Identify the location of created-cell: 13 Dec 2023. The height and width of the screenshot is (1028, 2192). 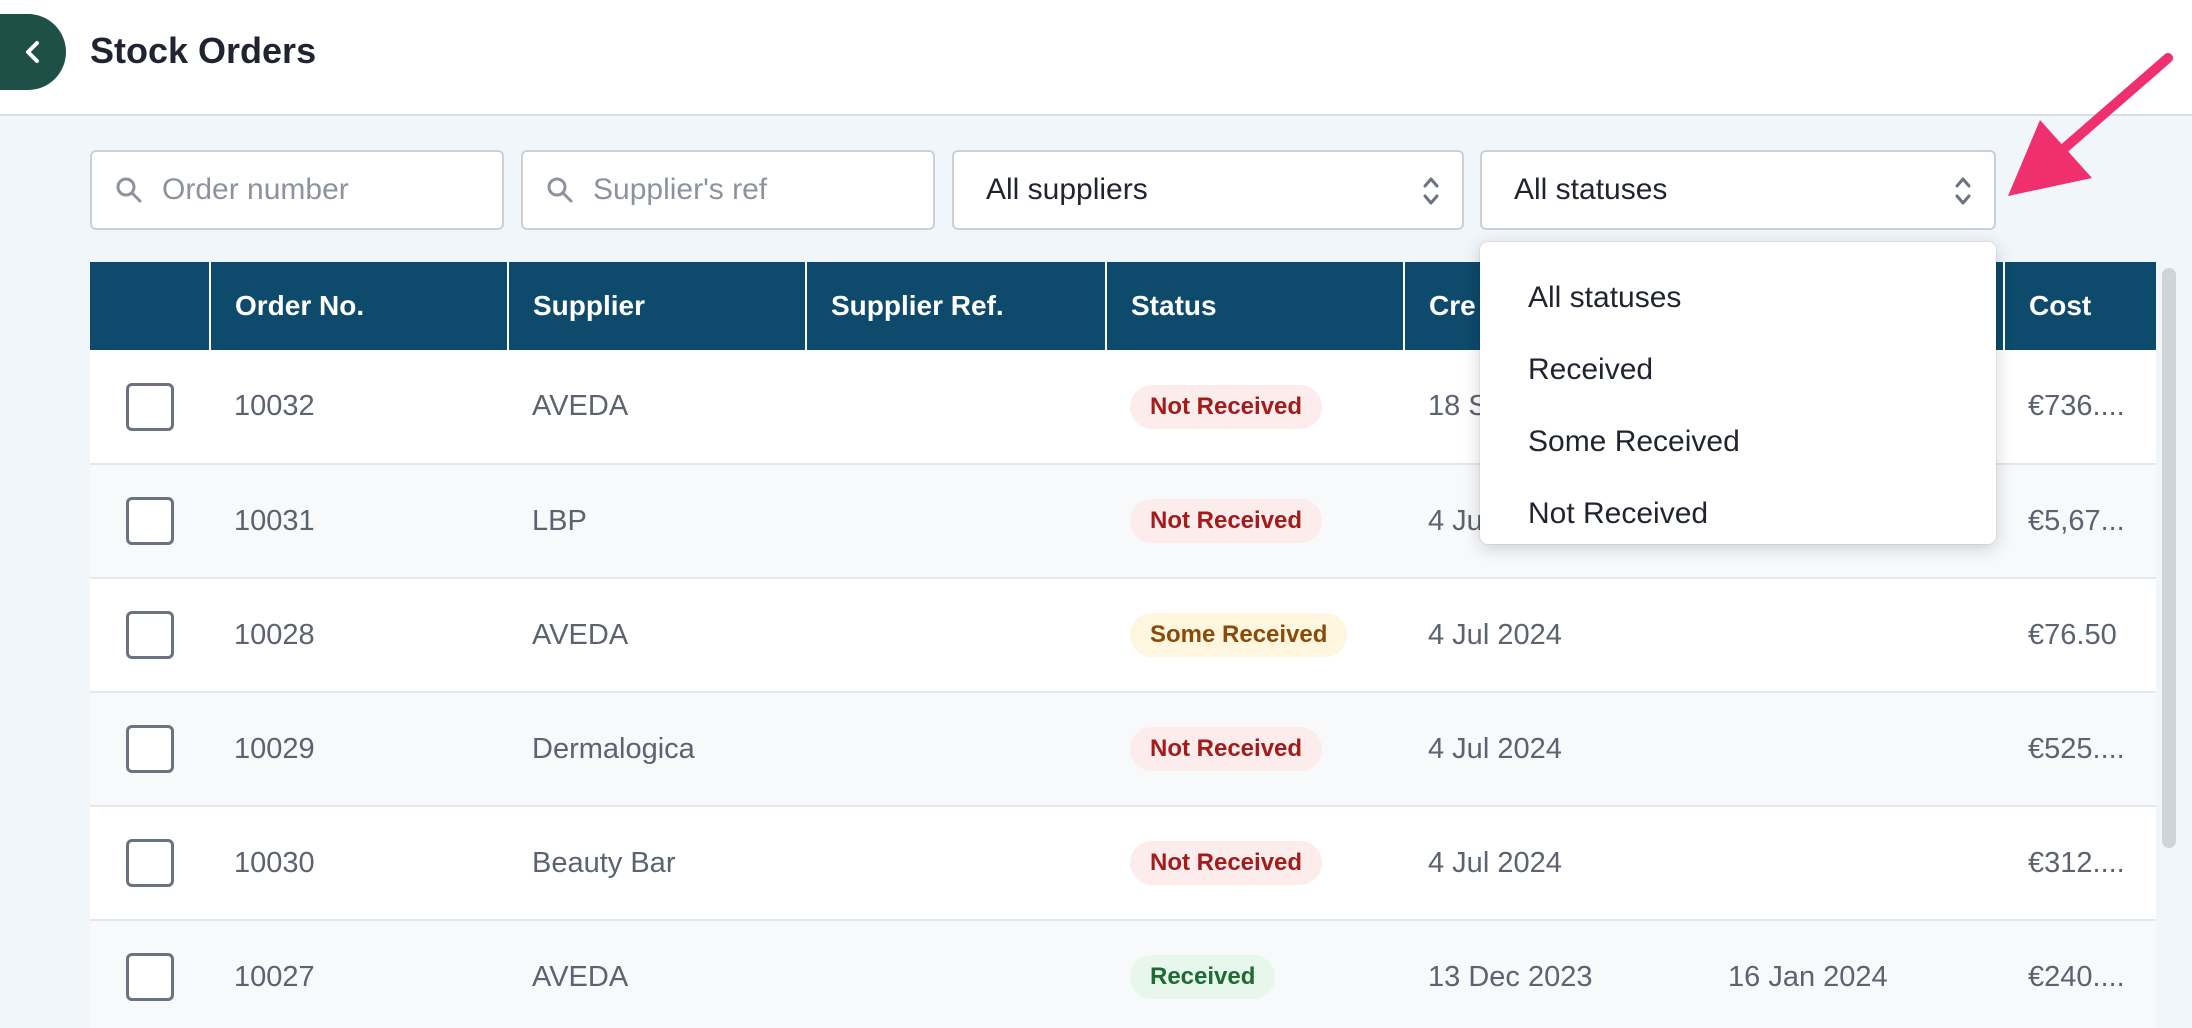
(1554, 974).